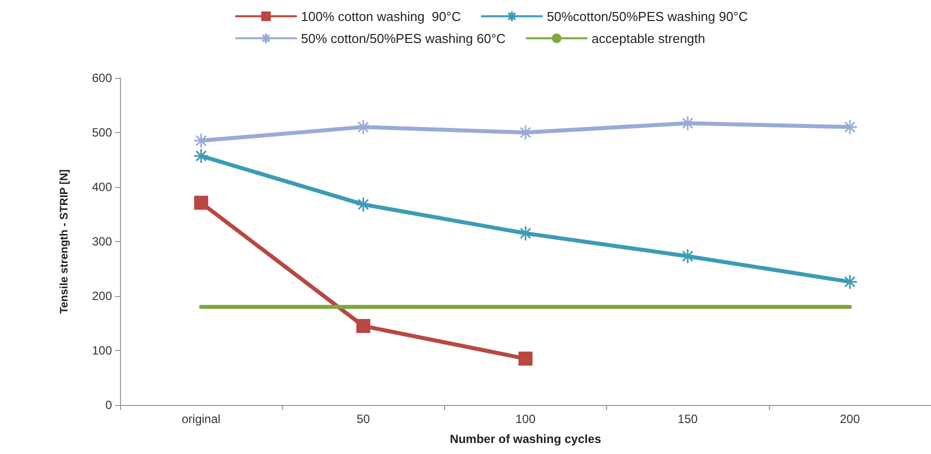  Describe the element at coordinates (102, 187) in the screenshot. I see `y-tick-label: 400` at that location.